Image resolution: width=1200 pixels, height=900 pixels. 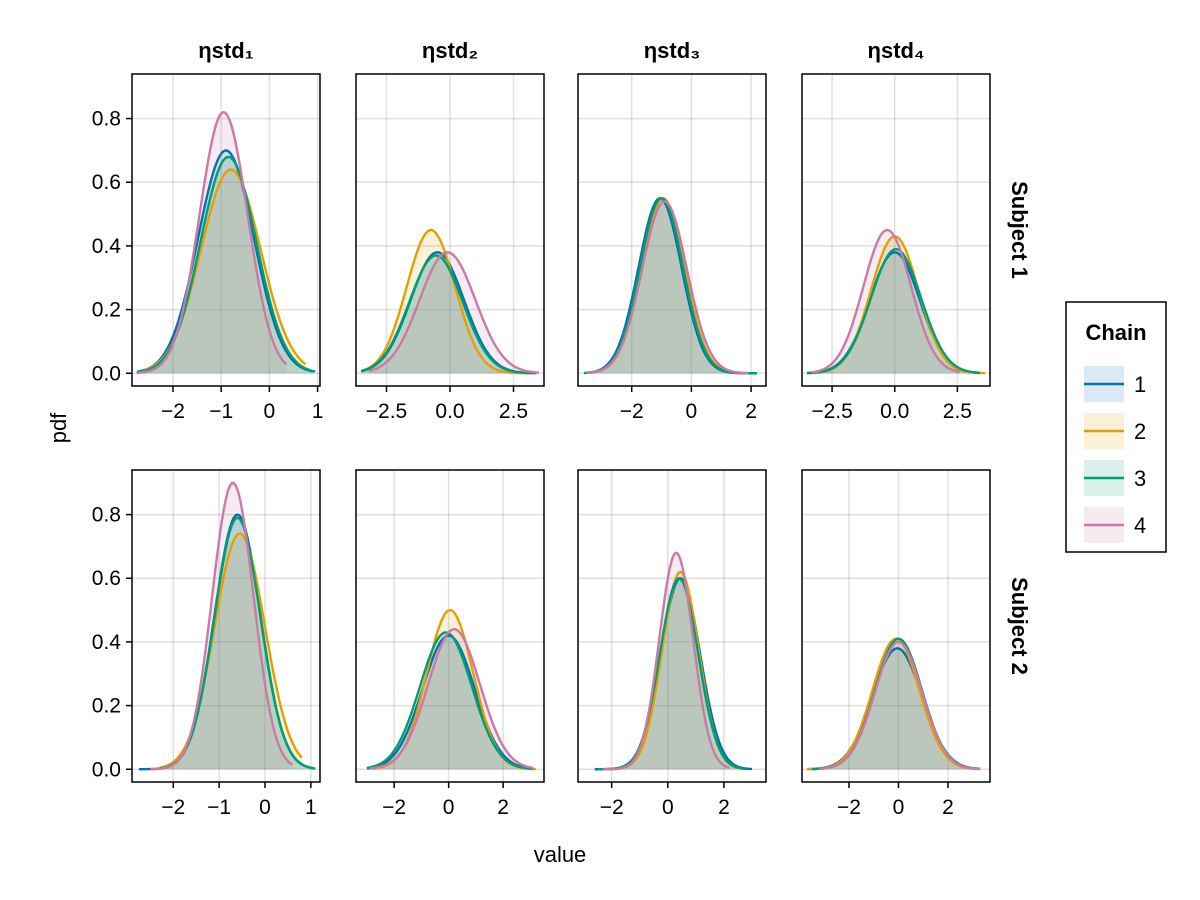 What do you see at coordinates (1140, 384) in the screenshot?
I see `legend-label: 1` at bounding box center [1140, 384].